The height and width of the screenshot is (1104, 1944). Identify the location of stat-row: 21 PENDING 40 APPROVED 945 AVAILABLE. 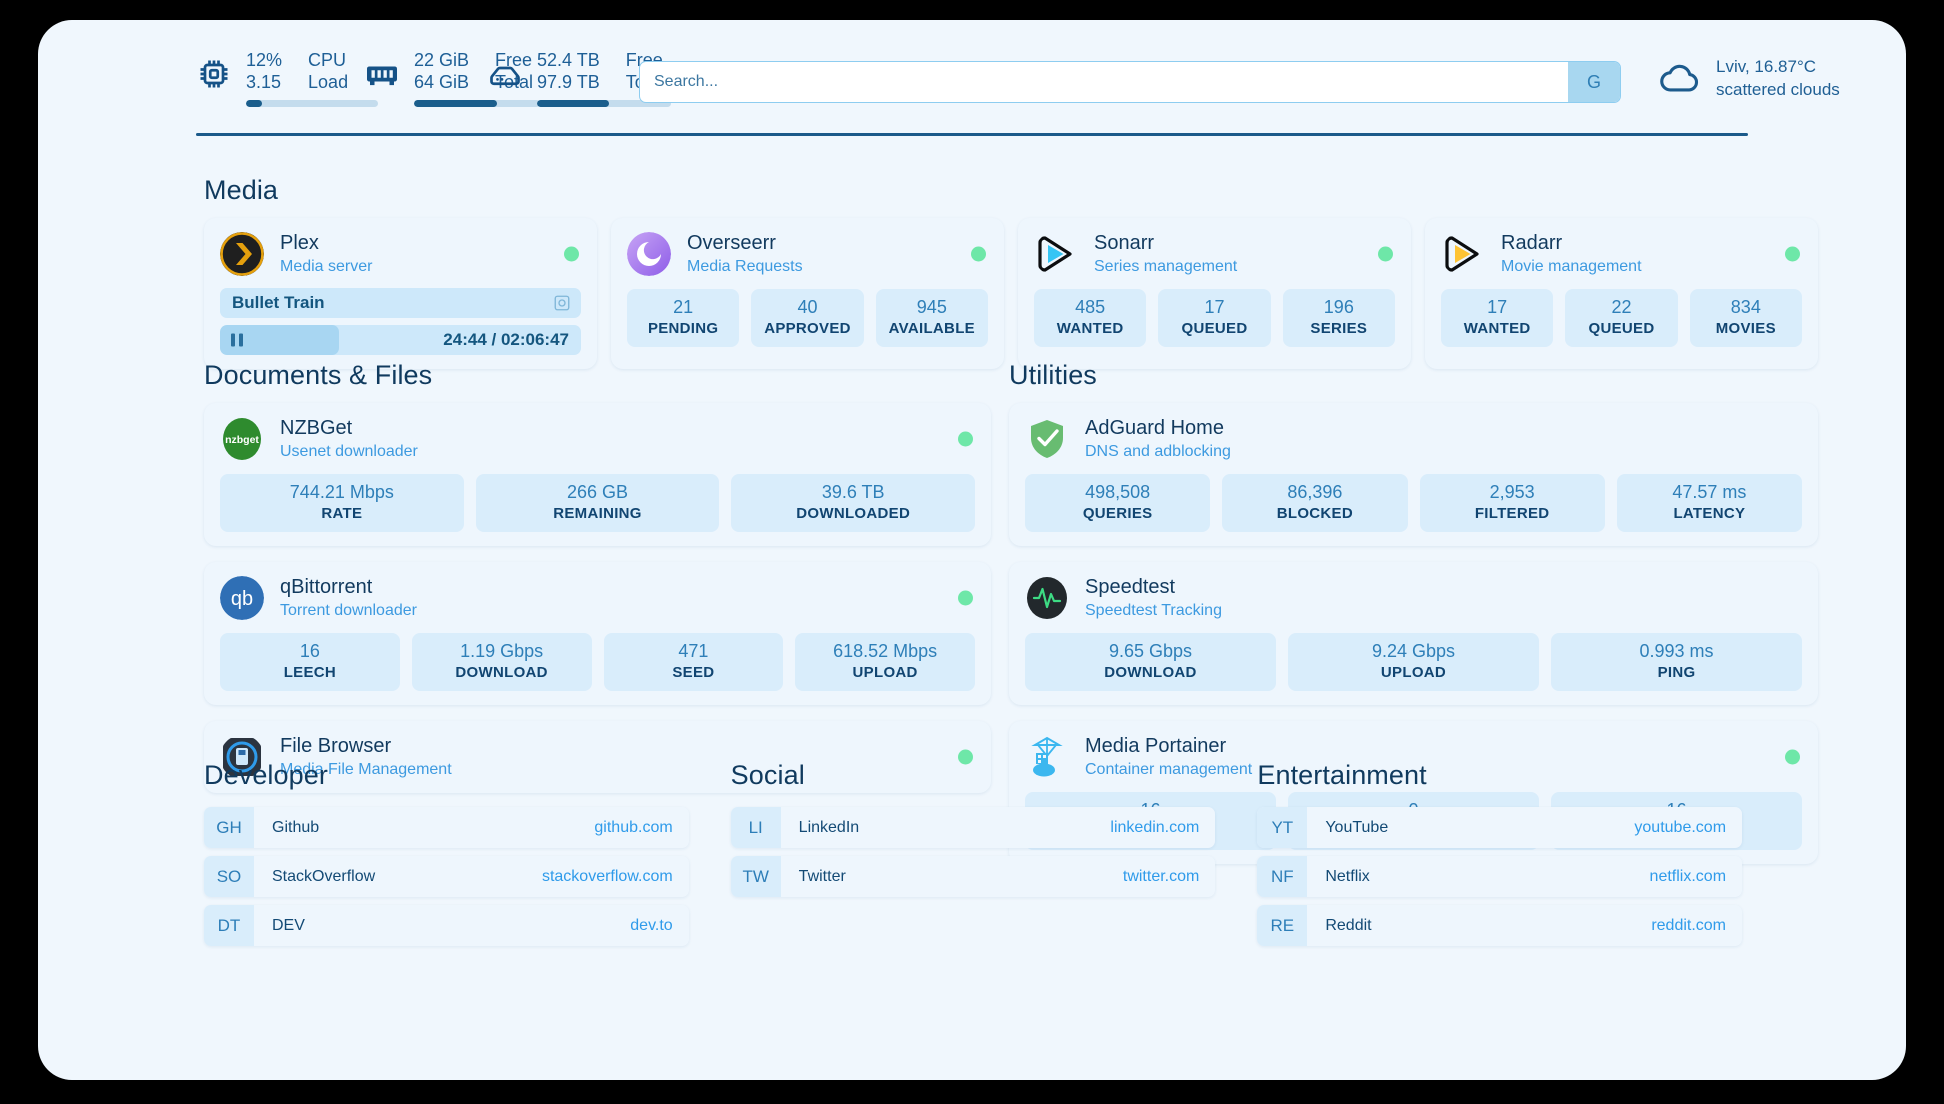
(807, 318).